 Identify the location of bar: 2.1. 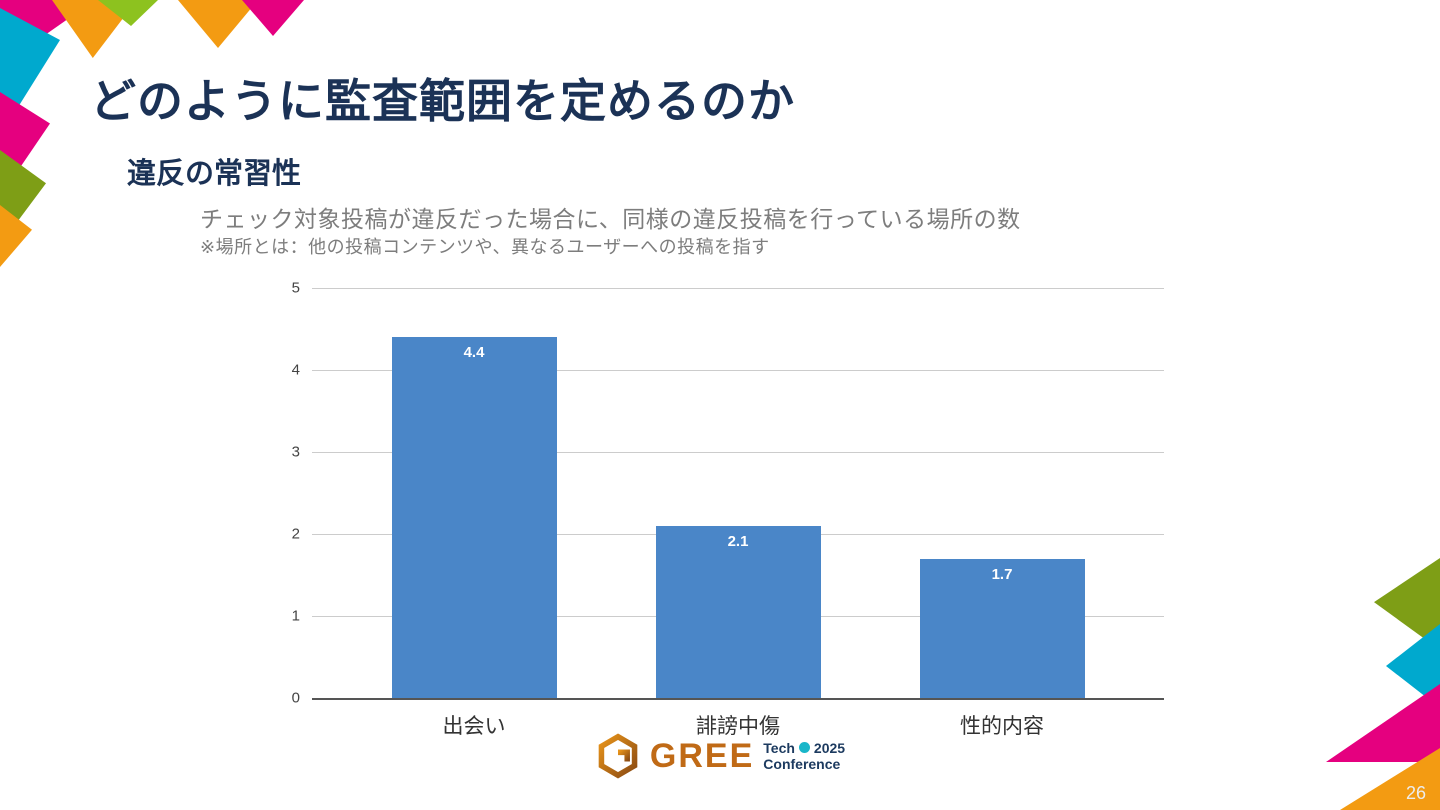
(738, 611).